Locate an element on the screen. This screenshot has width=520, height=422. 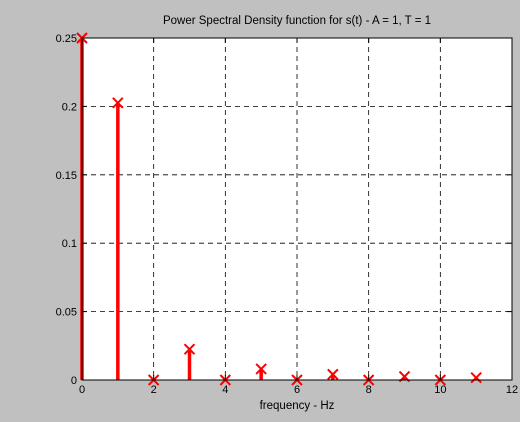
y-tick-label: 0.15 is located at coordinates (66, 176).